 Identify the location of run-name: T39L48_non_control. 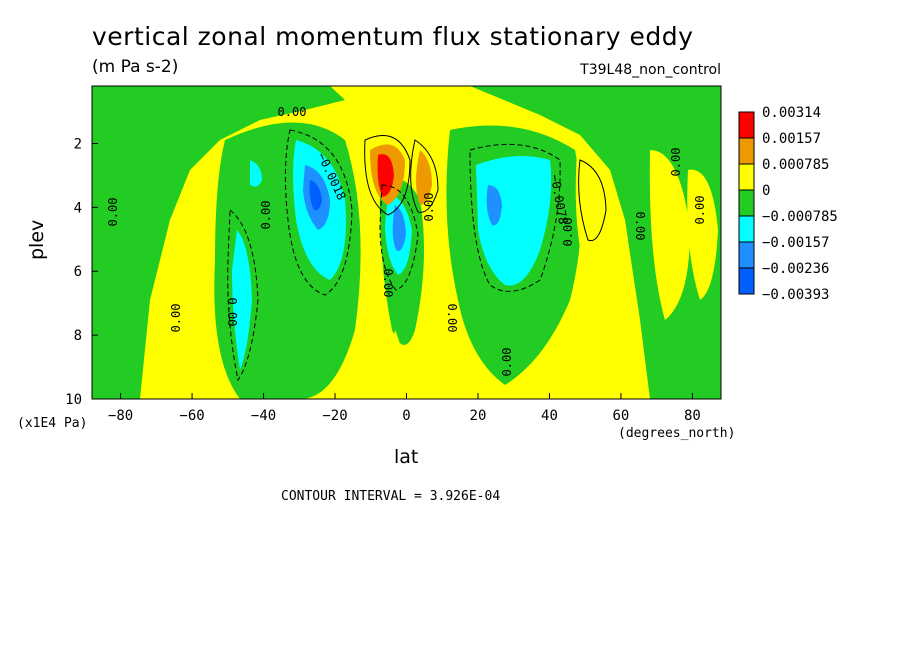
(650, 70).